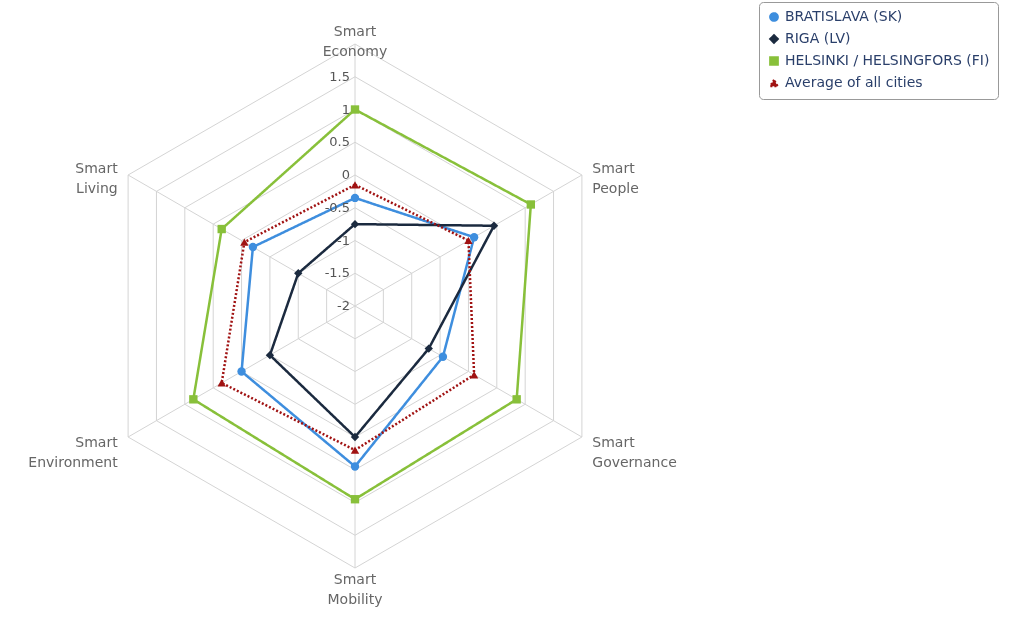  What do you see at coordinates (854, 82) in the screenshot?
I see `legend-label: Average of all cities` at bounding box center [854, 82].